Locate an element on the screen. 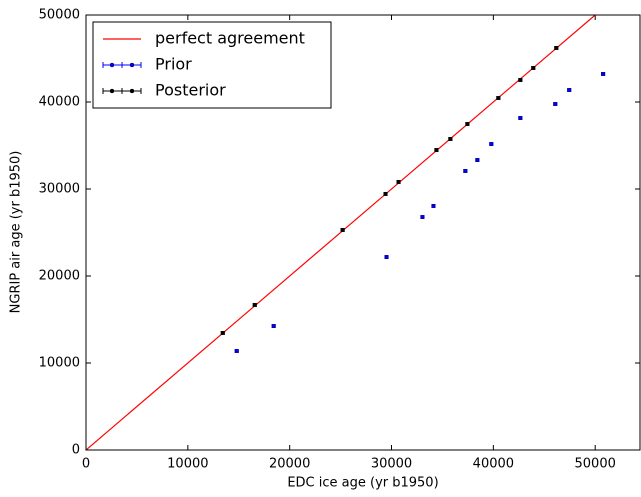 The width and height of the screenshot is (641, 497). x-tick-label: 50000 is located at coordinates (595, 464).